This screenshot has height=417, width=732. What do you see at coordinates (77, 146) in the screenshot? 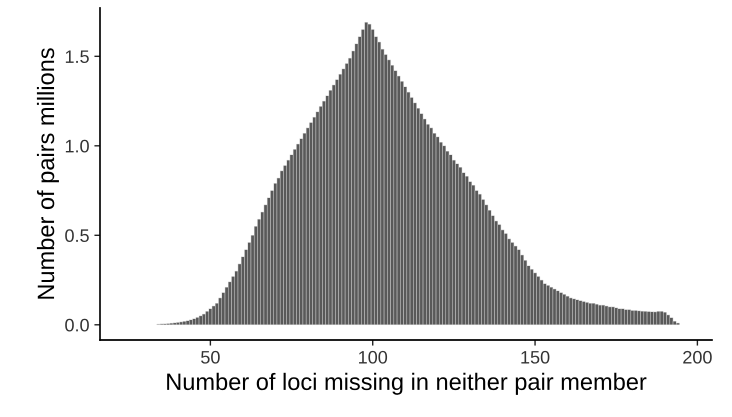
I see `y-tick-label: 1.0` at bounding box center [77, 146].